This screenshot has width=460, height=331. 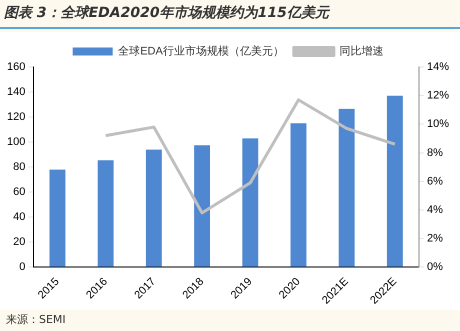 I want to click on y2-tick-label: 2%, so click(x=435, y=238).